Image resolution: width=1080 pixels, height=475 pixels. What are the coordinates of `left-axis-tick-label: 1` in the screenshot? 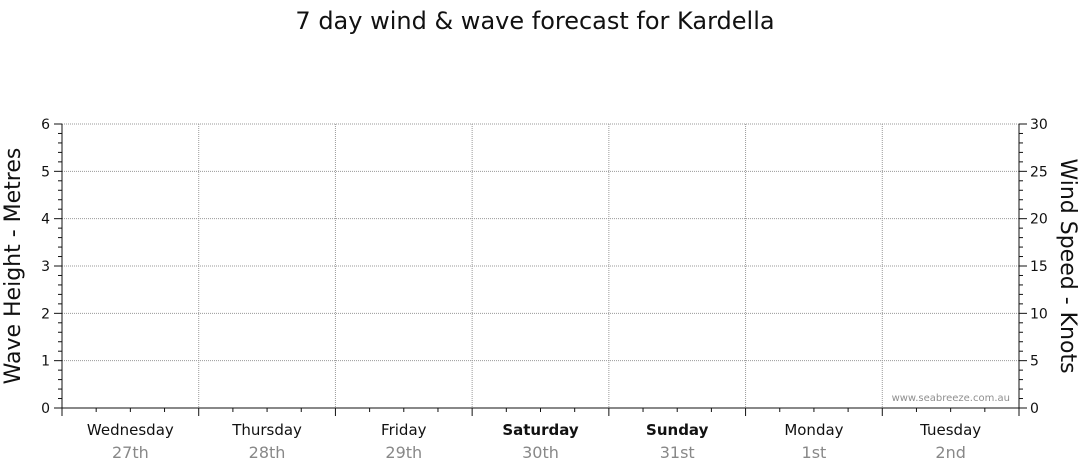 It's located at (45, 362).